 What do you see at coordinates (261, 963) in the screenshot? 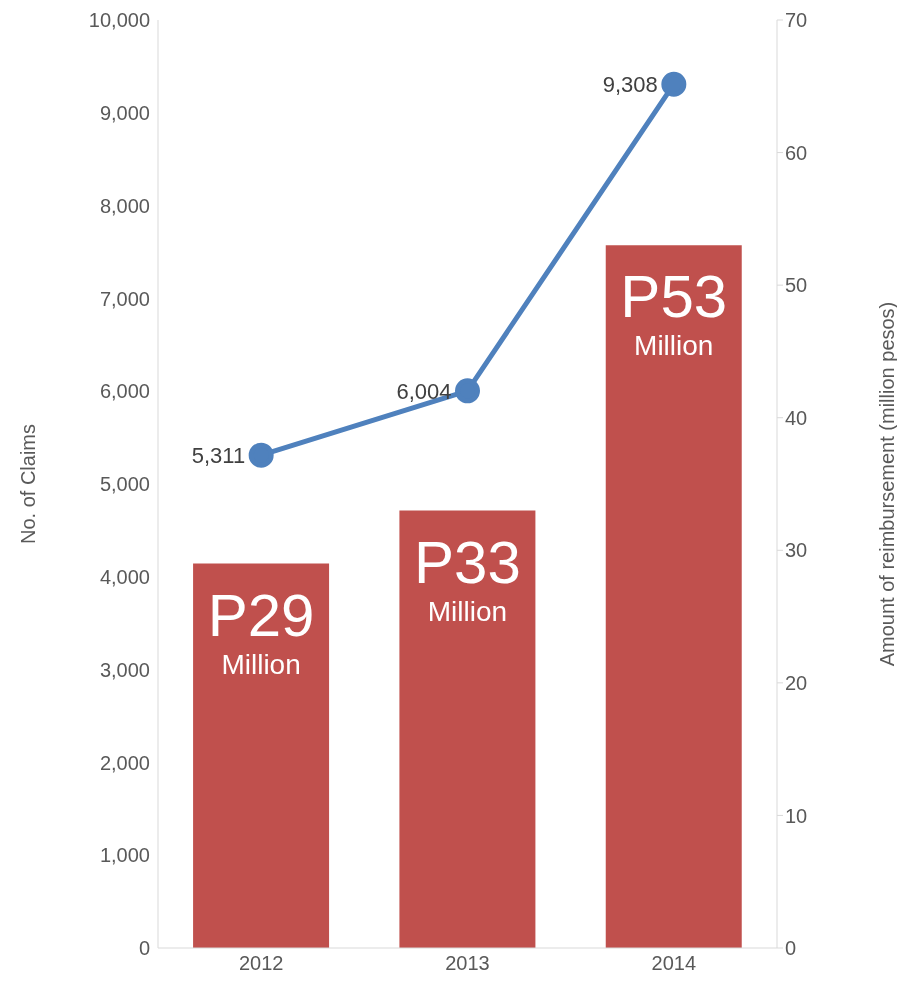
I see `x-tick-label: 2012` at bounding box center [261, 963].